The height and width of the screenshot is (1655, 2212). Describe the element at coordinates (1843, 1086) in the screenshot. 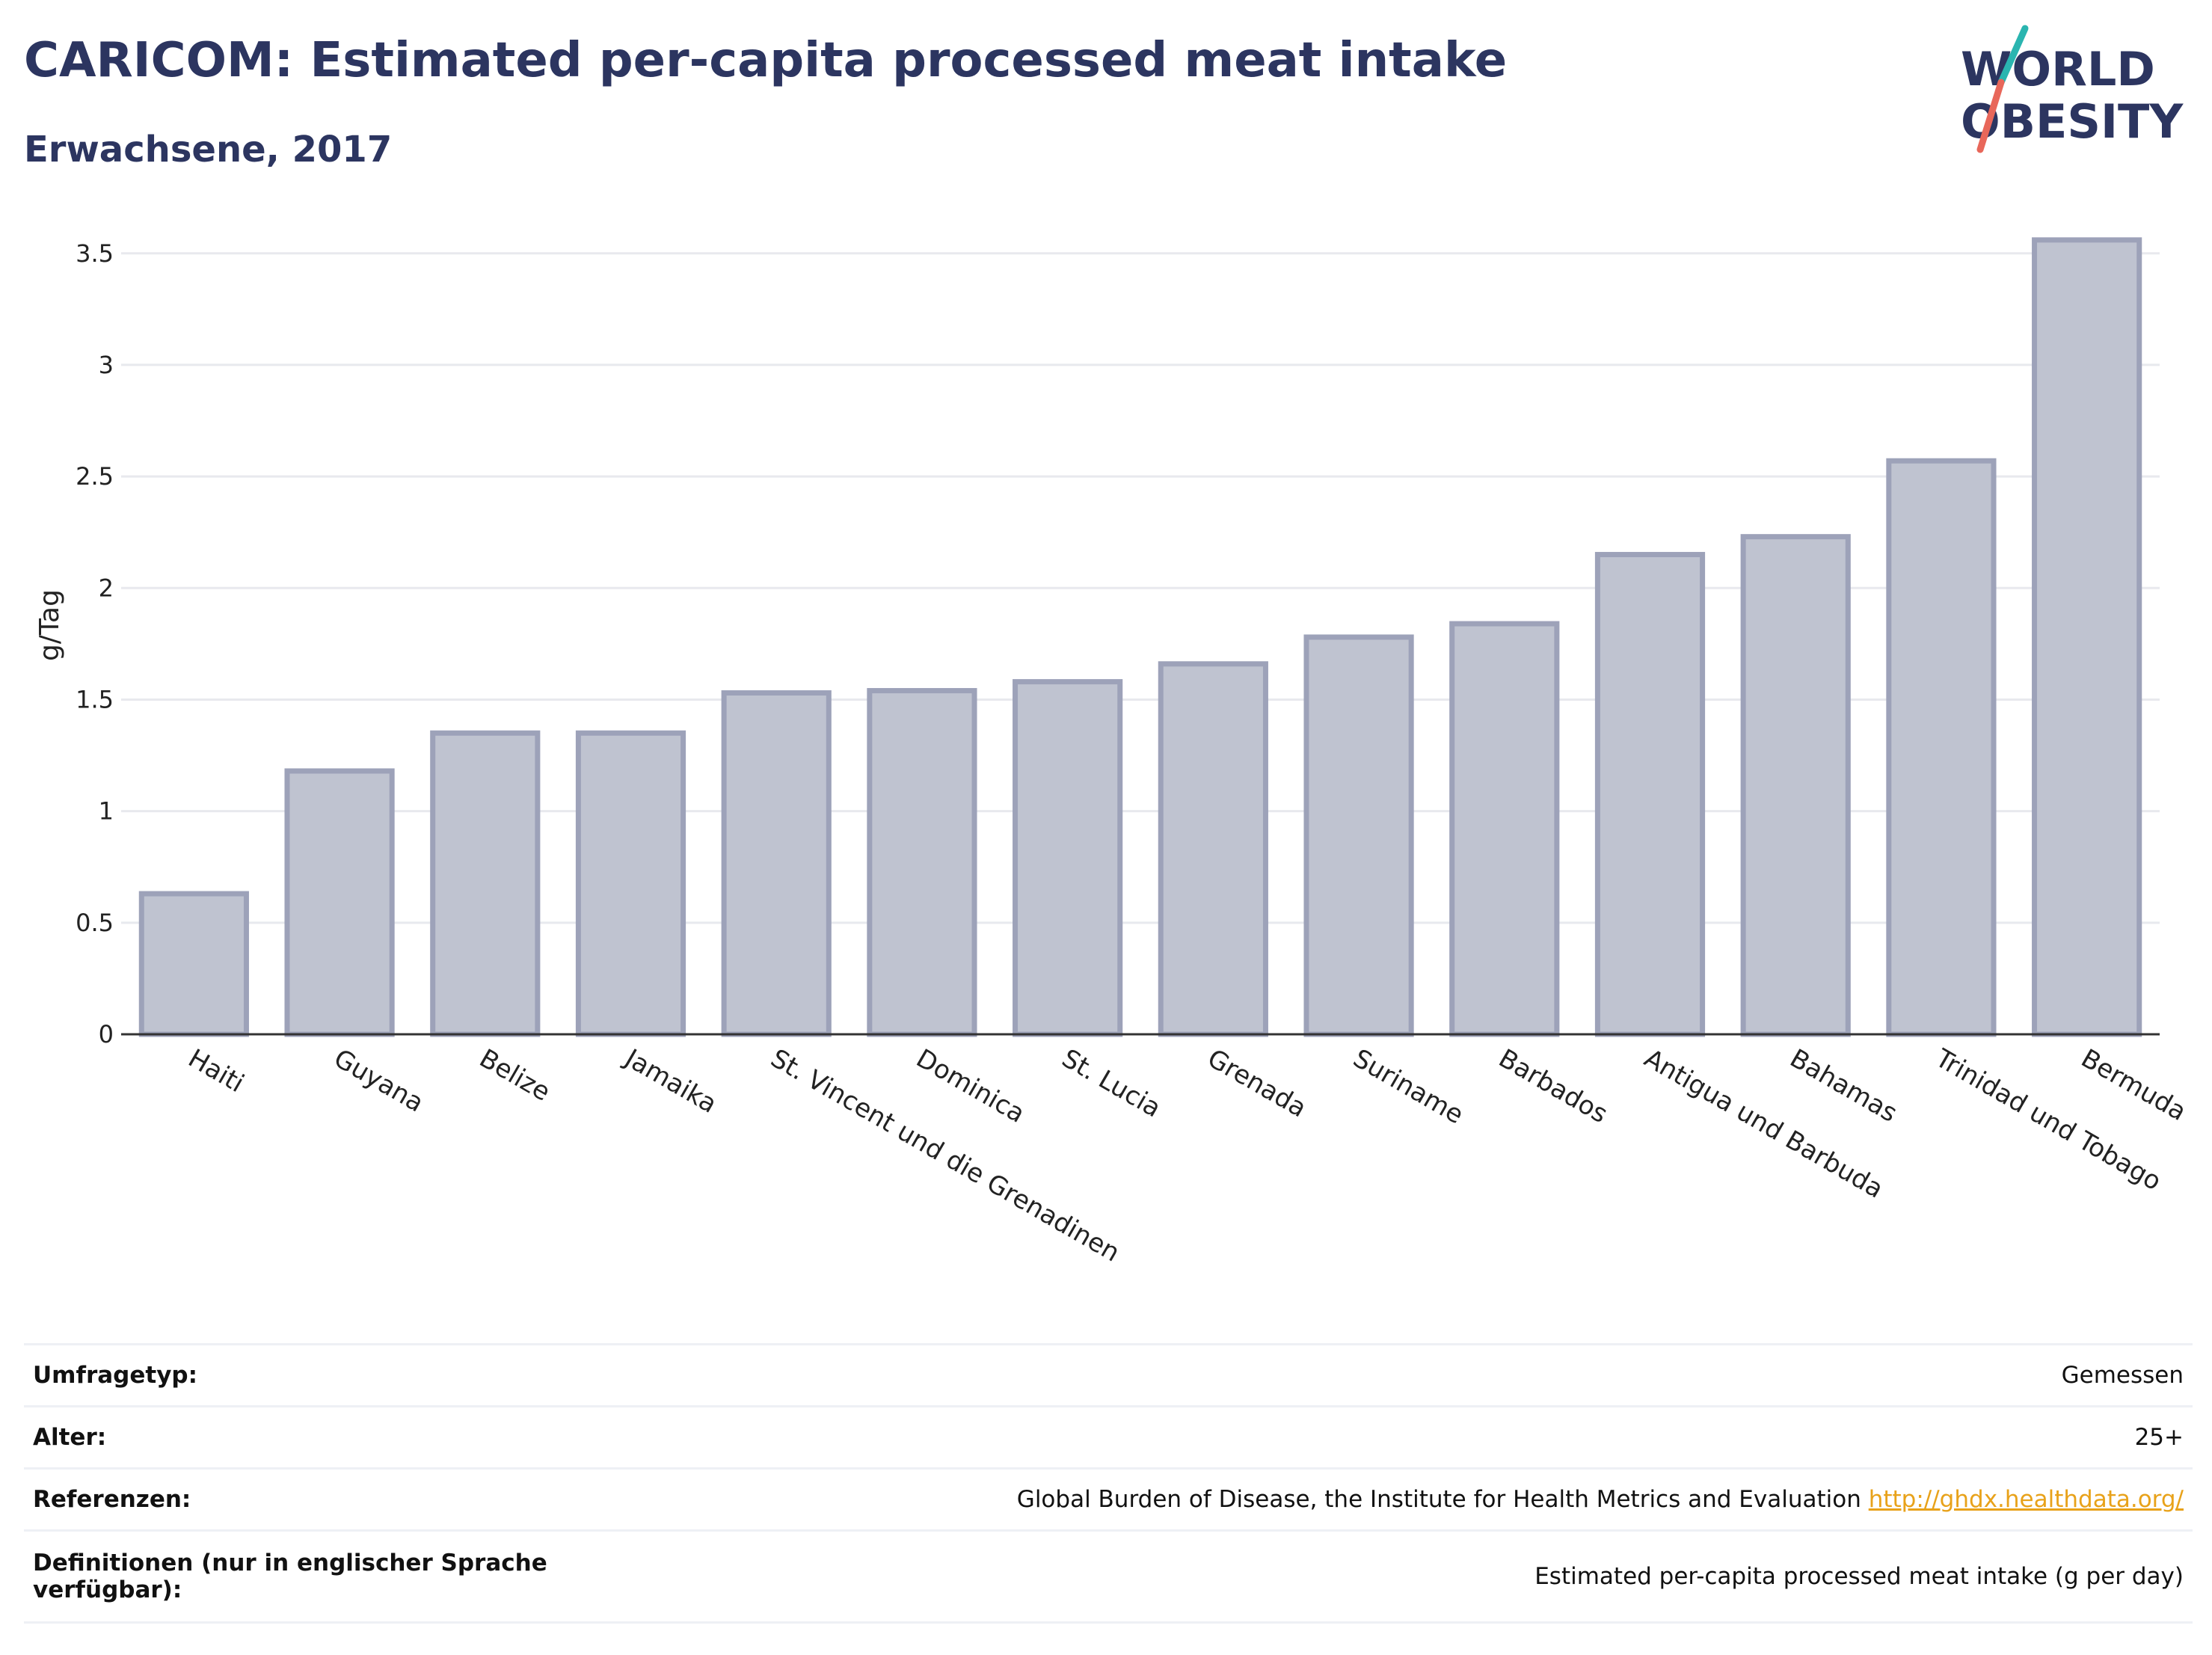

I see `x-tick-label: Bahamas` at that location.